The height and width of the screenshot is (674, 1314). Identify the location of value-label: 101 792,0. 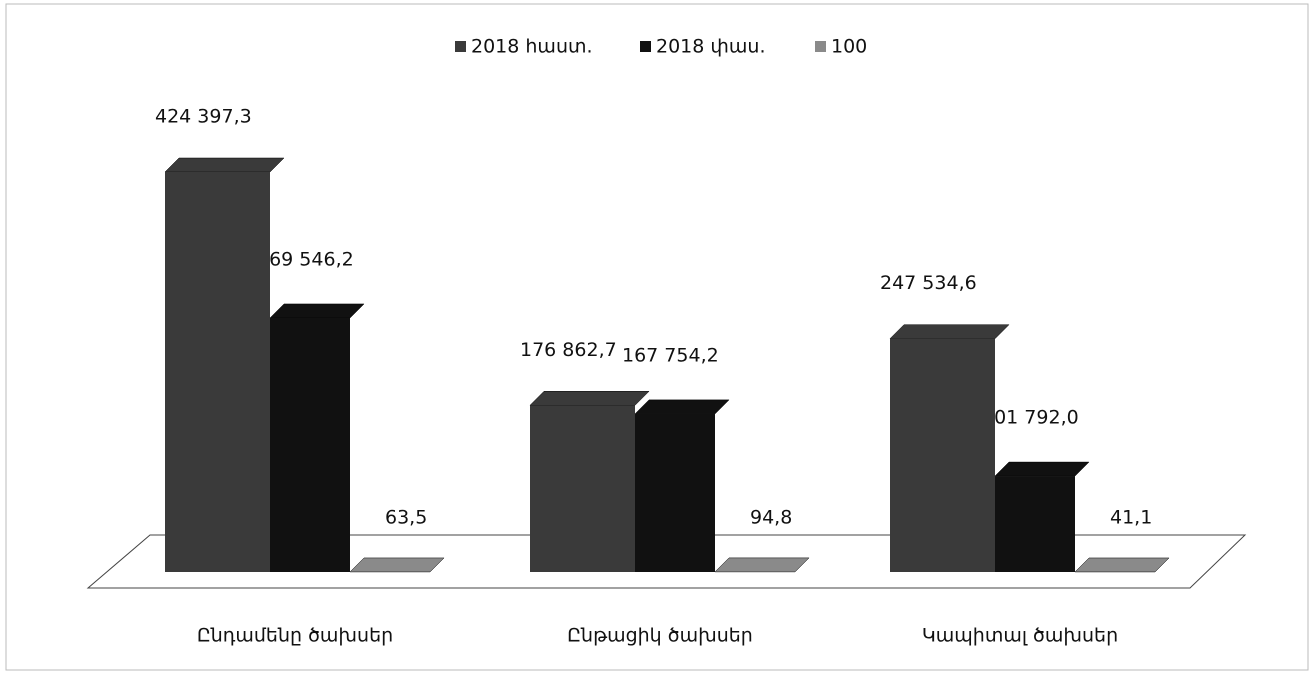
(1030, 418).